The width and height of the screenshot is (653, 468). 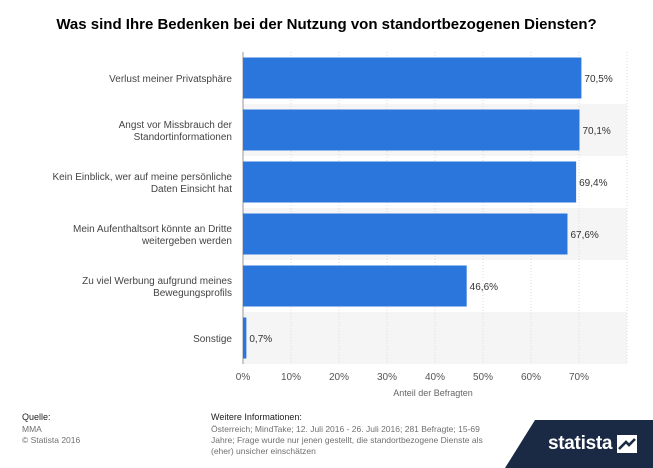 What do you see at coordinates (243, 377) in the screenshot?
I see `x-tick-label: 0%` at bounding box center [243, 377].